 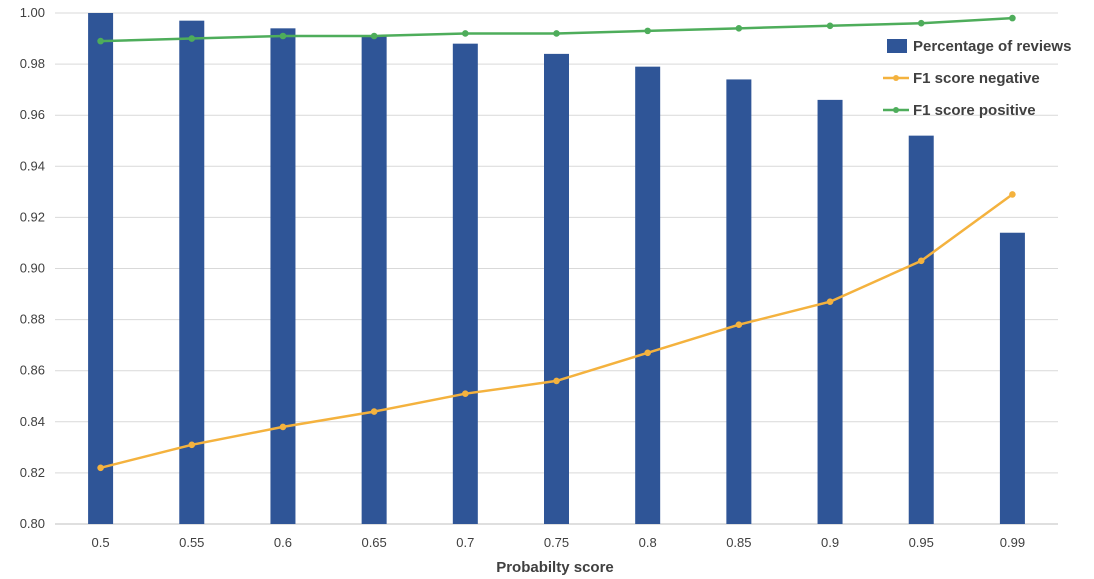 I want to click on y-tick-label: 0.84, so click(x=32, y=421).